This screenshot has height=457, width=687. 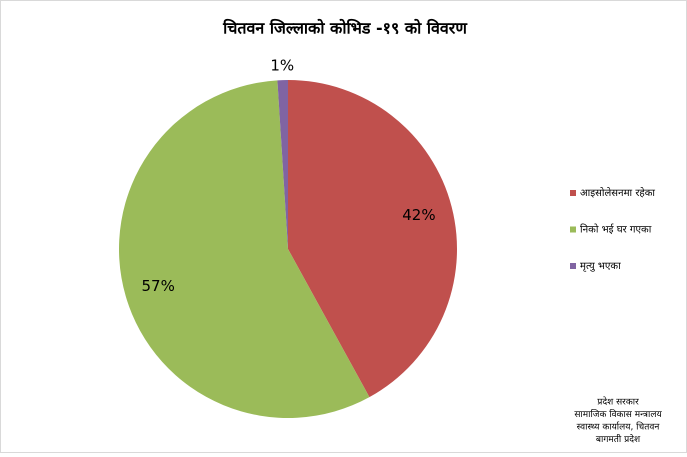 I want to click on chart-title: चितवन जिल्लाको कोभिड -१९ को विवरण, so click(x=345, y=28).